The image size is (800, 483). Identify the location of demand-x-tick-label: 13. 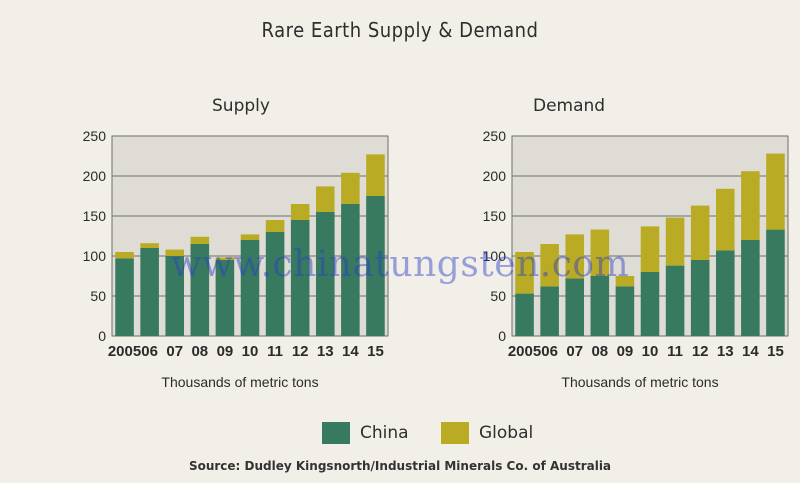
(725, 351).